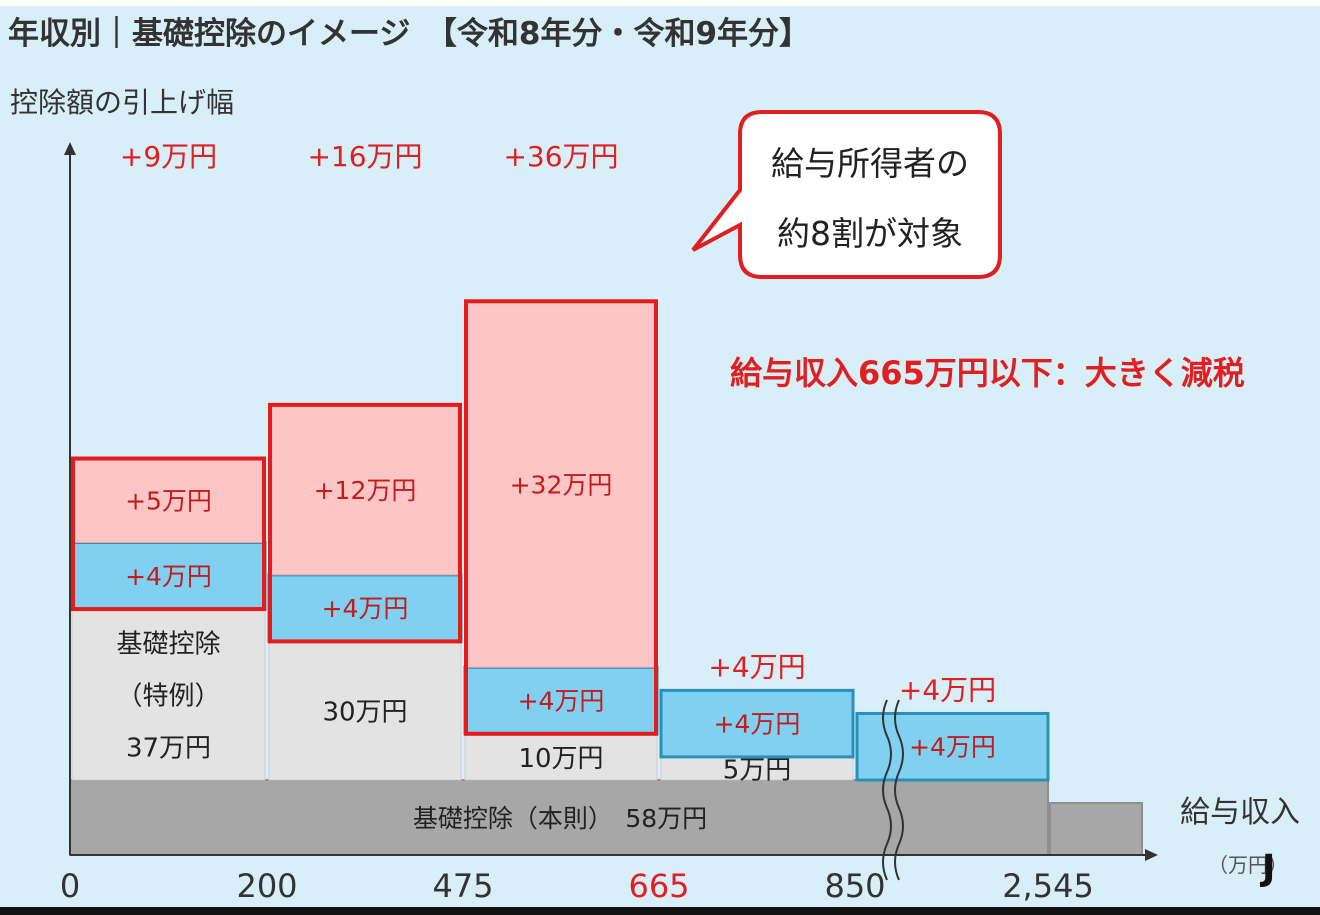  I want to click on x-ticks-layer: 0 200 475 665 850 2,545, so click(577, 886).